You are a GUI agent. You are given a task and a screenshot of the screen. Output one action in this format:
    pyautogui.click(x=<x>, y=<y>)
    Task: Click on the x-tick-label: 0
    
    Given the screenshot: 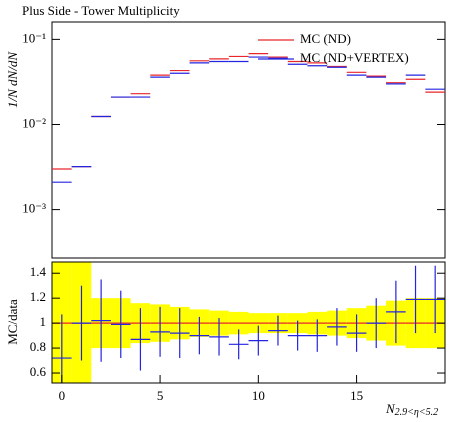 What is the action you would take?
    pyautogui.click(x=62, y=395)
    